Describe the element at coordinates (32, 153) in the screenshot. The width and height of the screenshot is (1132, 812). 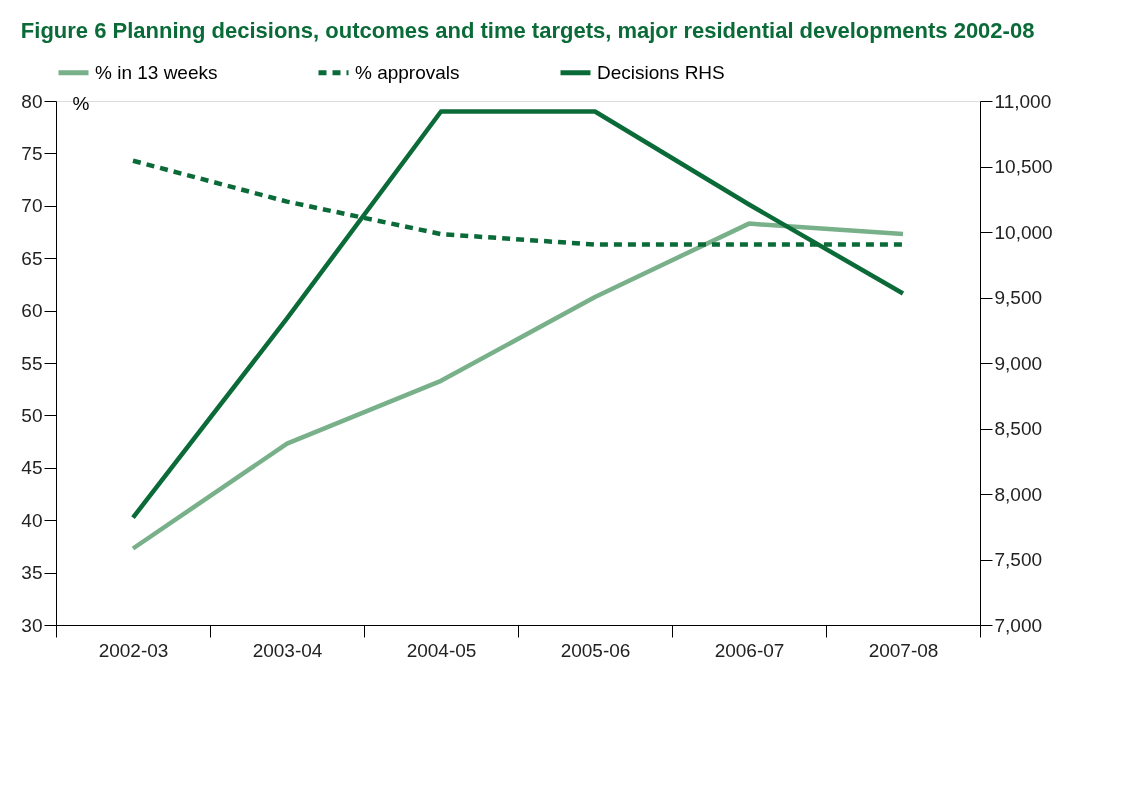
I see `y-tick-label: 75` at that location.